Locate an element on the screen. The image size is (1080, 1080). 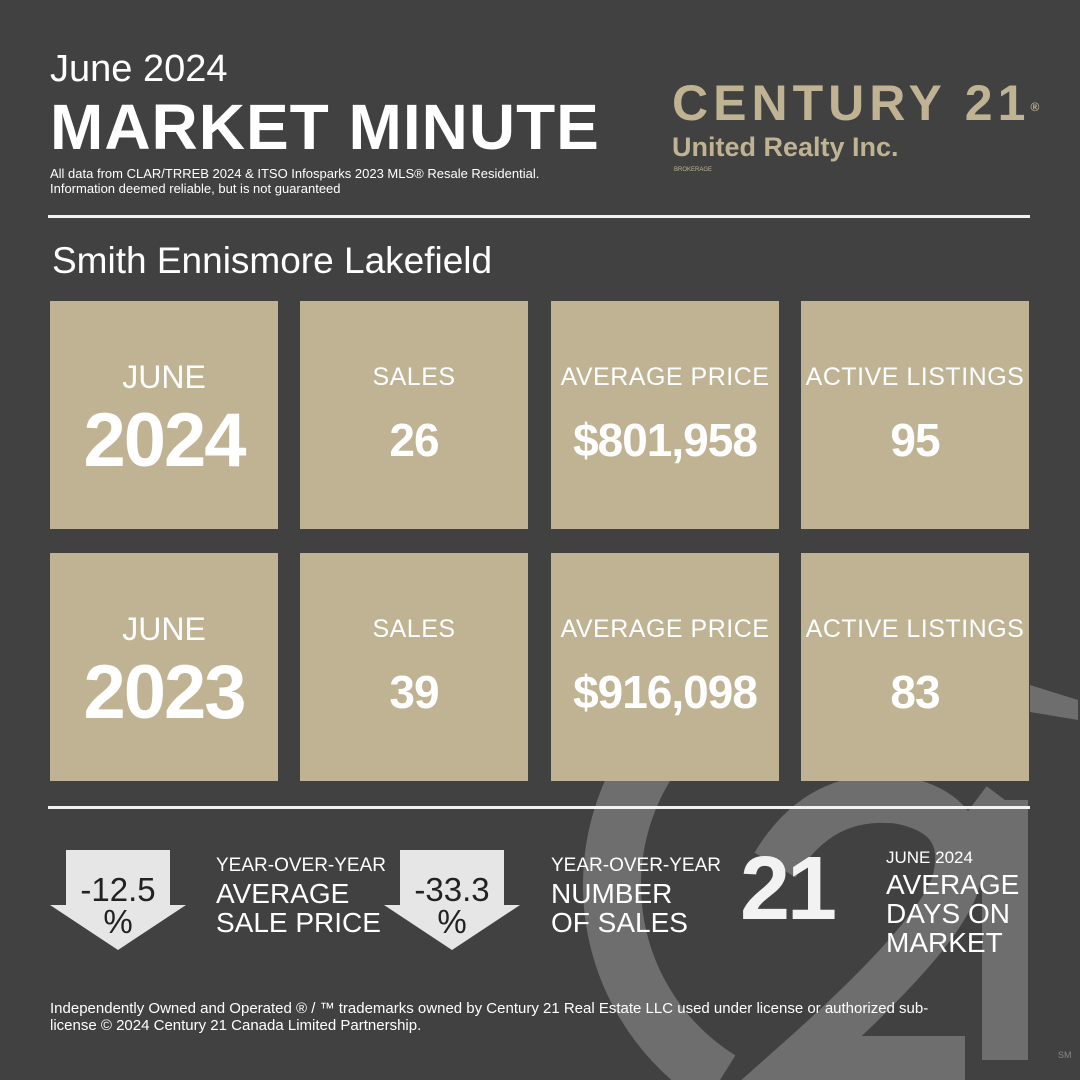
change-box: -33.3% is located at coordinates (452, 905).